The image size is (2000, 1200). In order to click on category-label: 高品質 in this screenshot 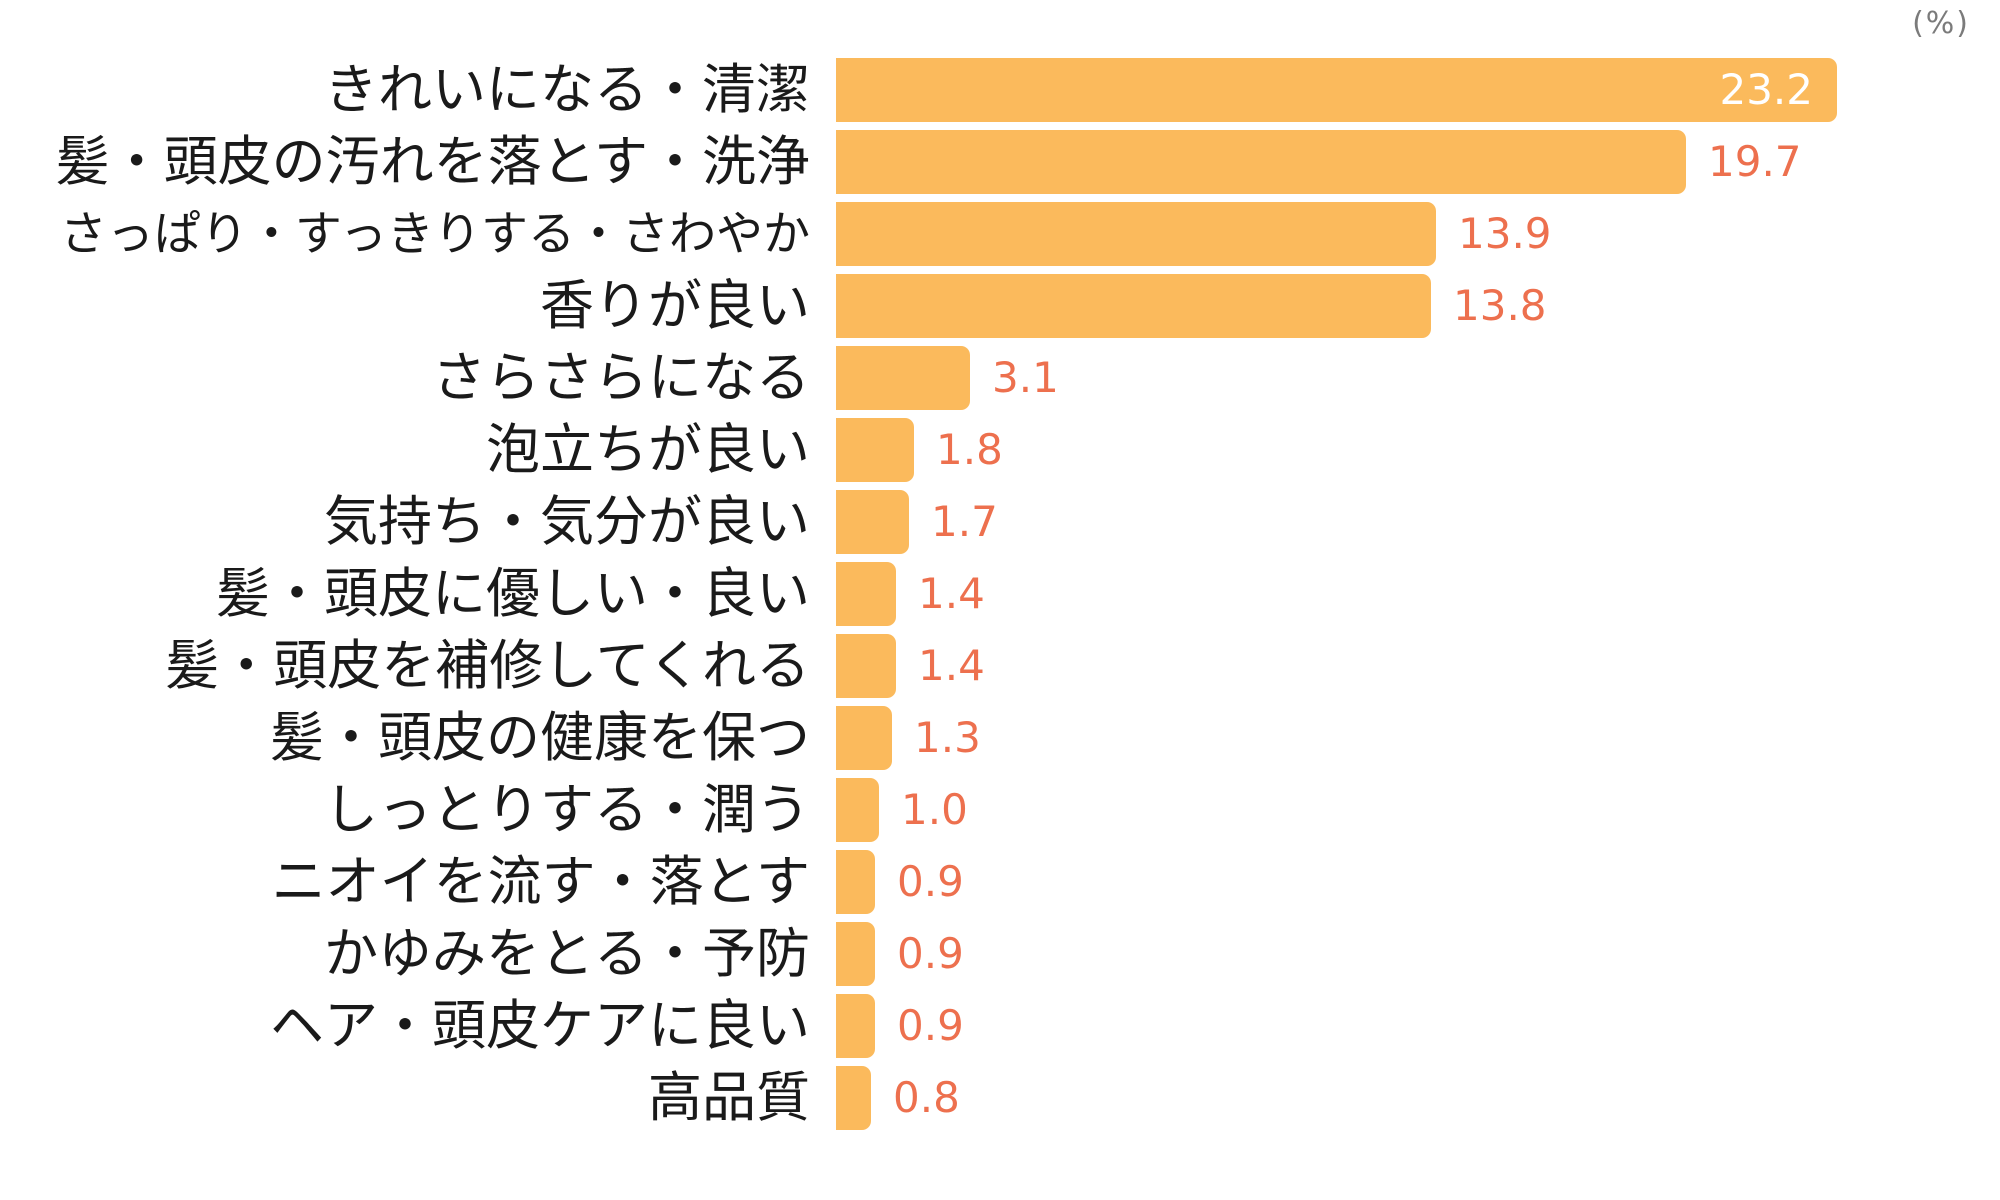, I will do `click(729, 1097)`.